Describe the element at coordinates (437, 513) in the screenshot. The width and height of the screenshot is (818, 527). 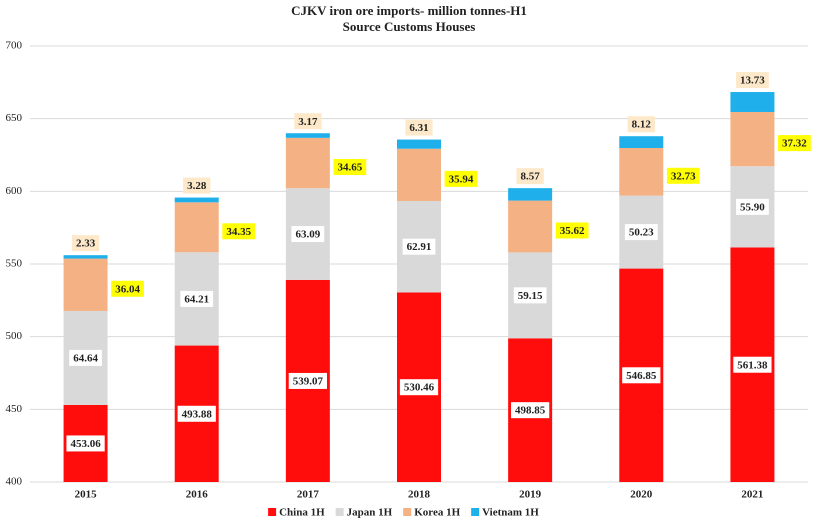
I see `legend-label: Korea 1H` at that location.